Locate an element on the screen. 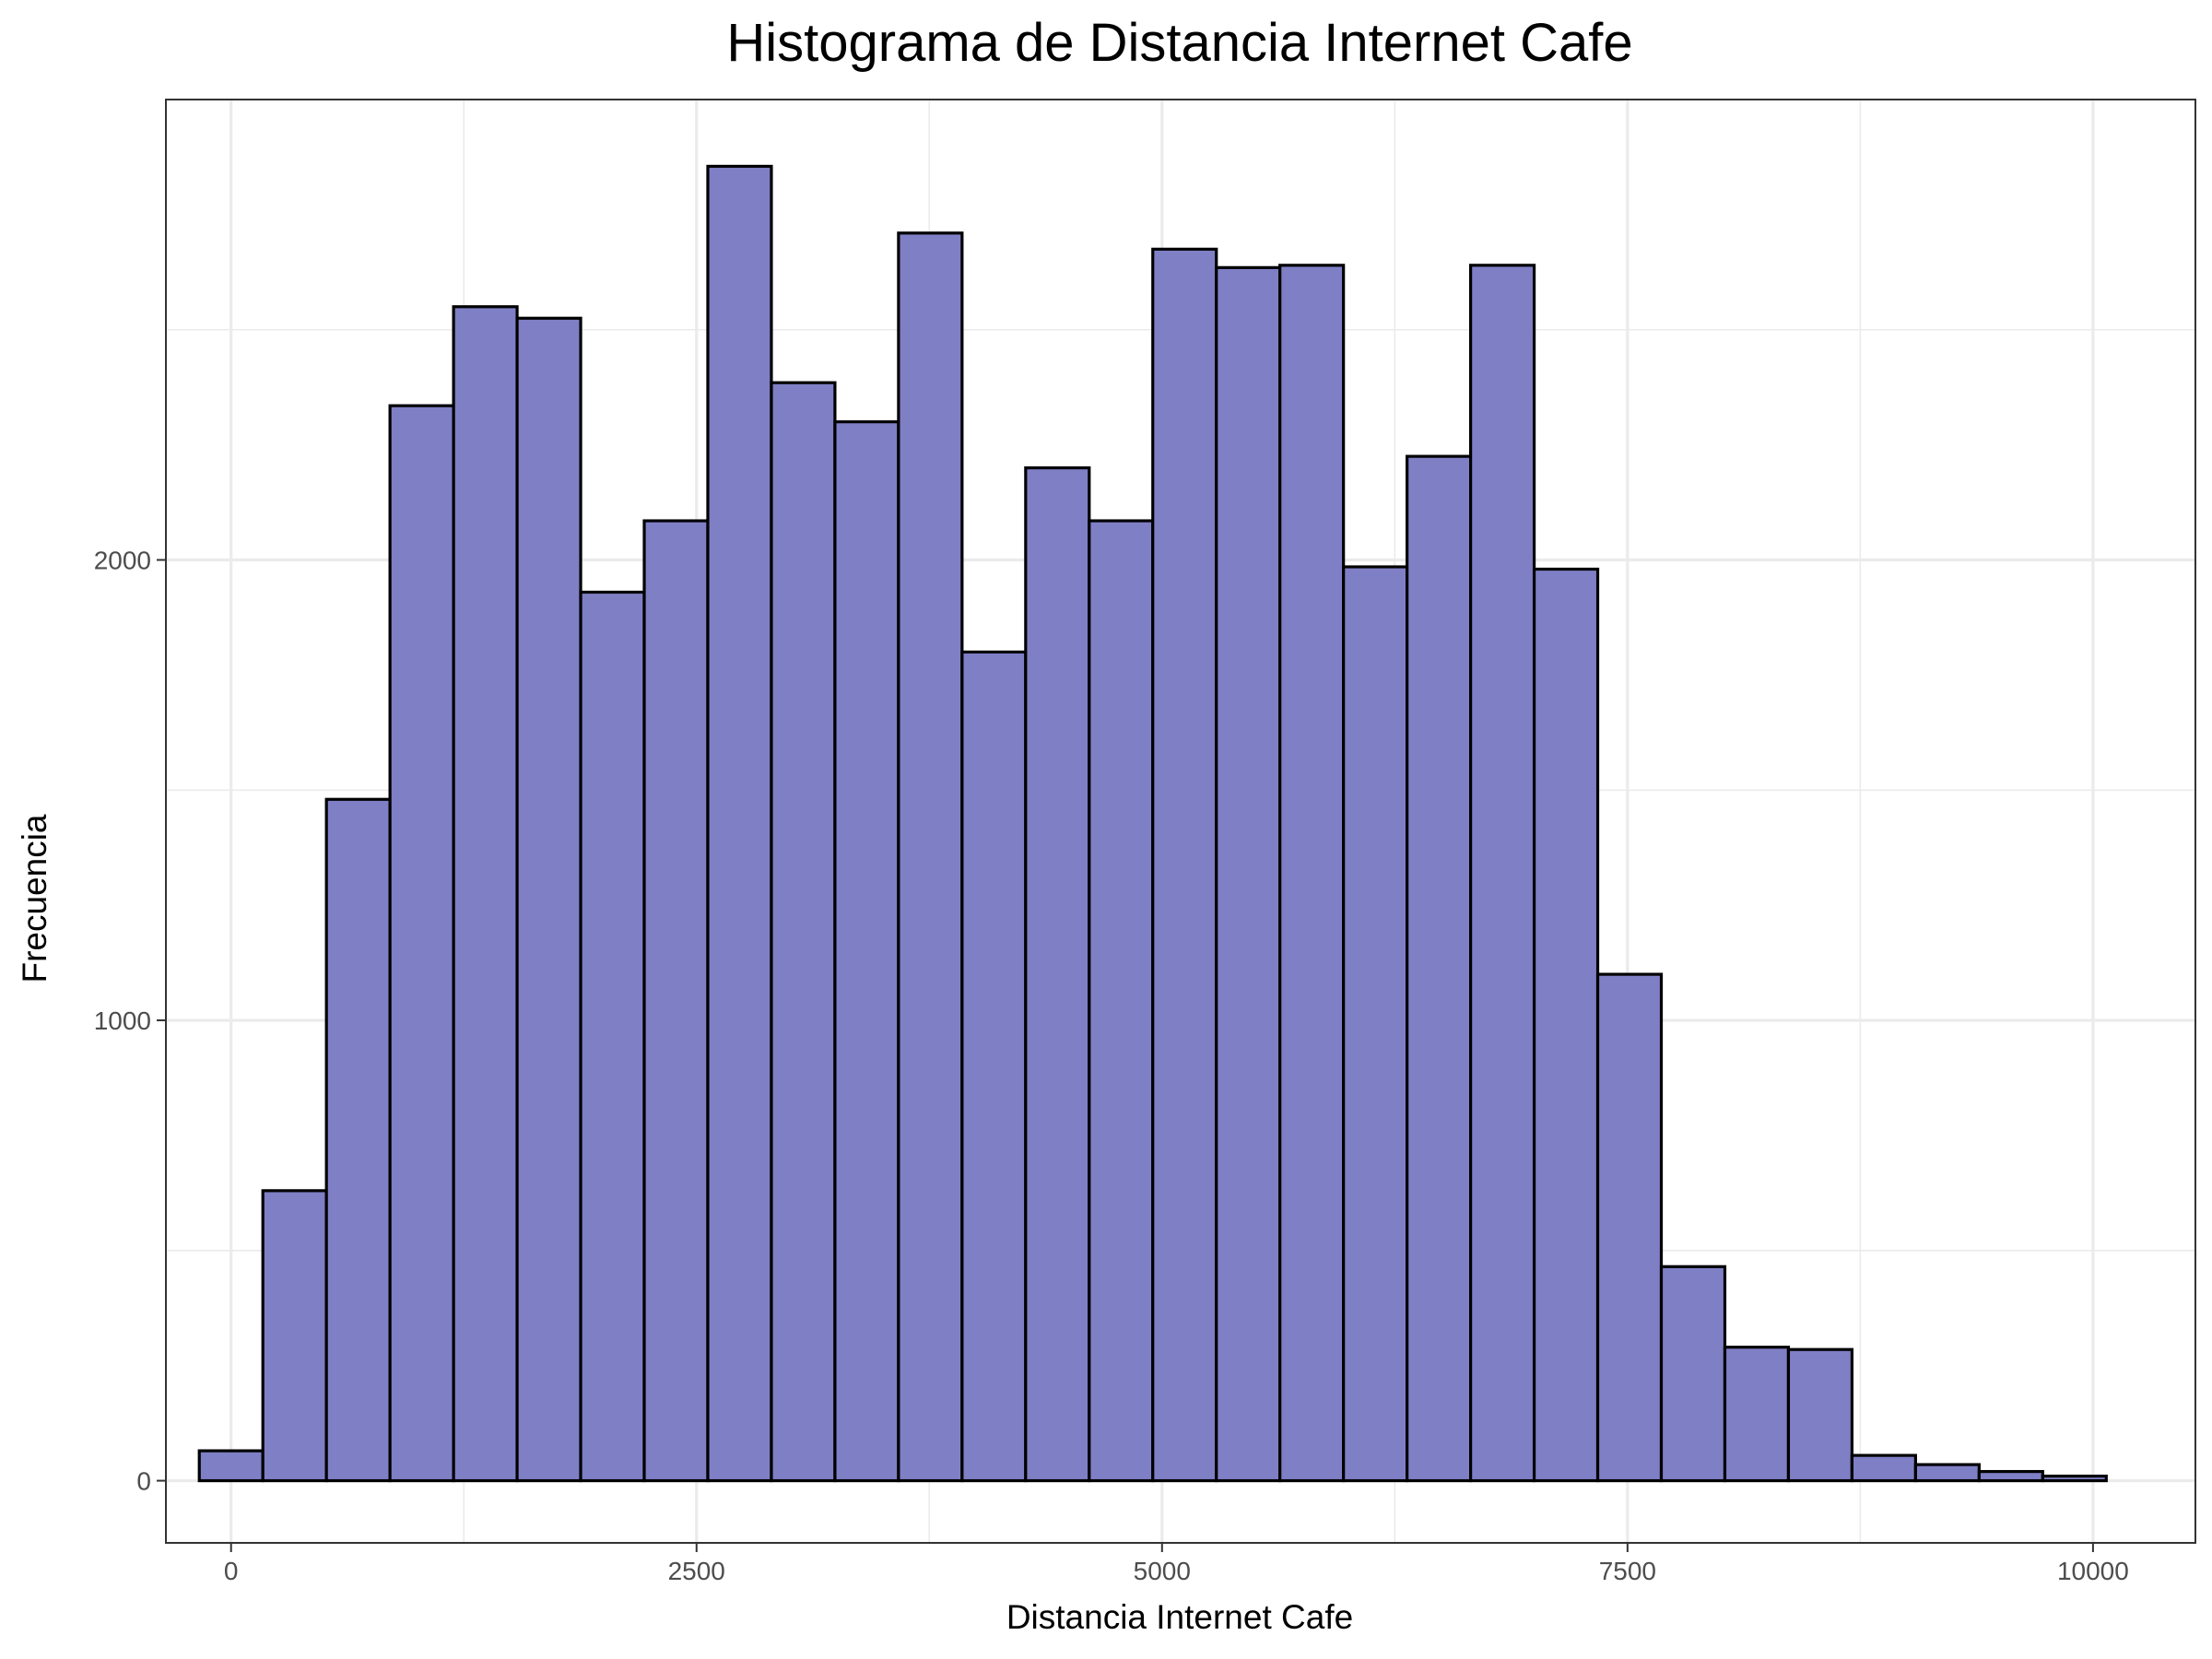  y-axis-title: Frecuencia is located at coordinates (34, 898).